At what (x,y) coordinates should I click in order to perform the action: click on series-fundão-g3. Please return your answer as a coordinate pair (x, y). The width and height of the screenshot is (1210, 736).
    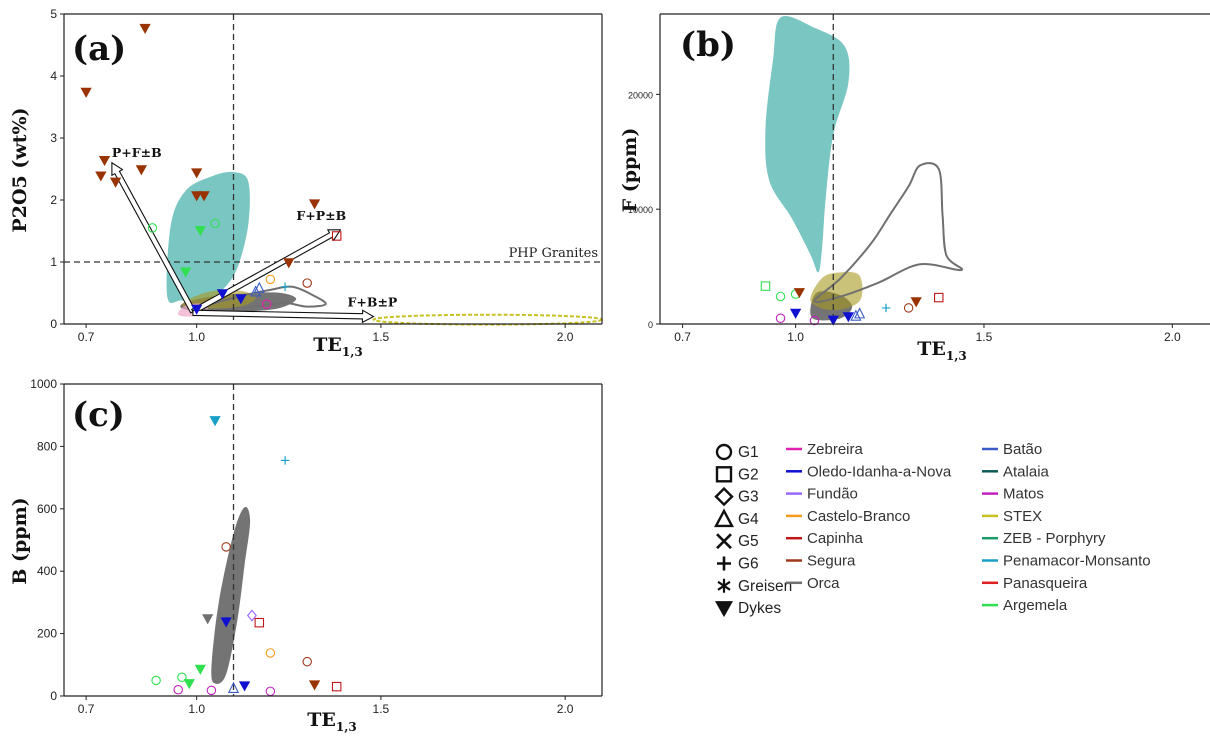
    Looking at the image, I should click on (252, 615).